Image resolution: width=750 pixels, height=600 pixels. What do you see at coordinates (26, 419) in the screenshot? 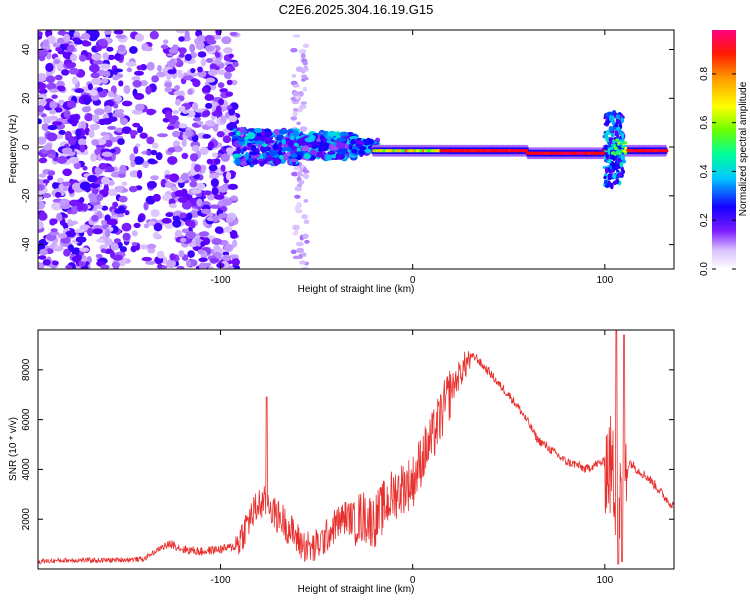
I see `snr-y-tick-label: 6000` at bounding box center [26, 419].